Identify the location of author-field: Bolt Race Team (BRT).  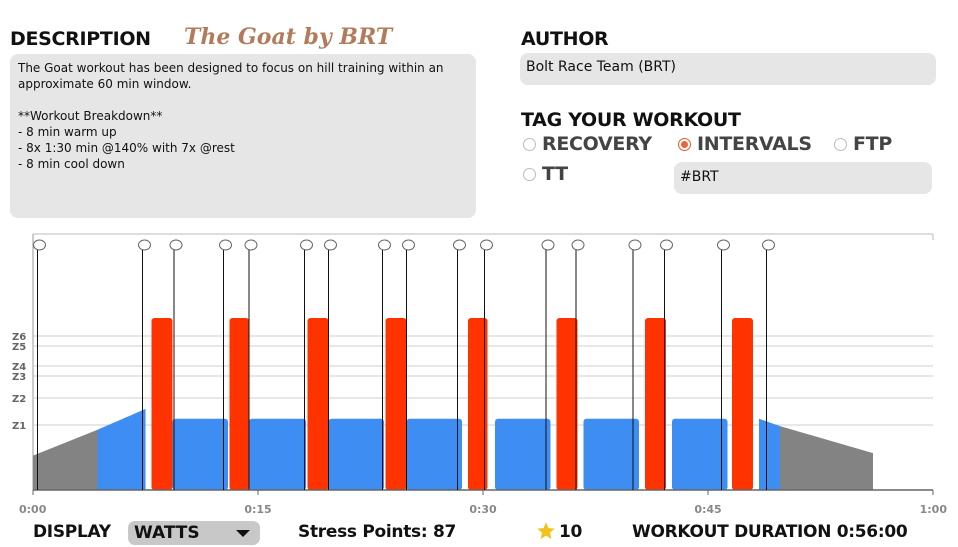
(728, 69).